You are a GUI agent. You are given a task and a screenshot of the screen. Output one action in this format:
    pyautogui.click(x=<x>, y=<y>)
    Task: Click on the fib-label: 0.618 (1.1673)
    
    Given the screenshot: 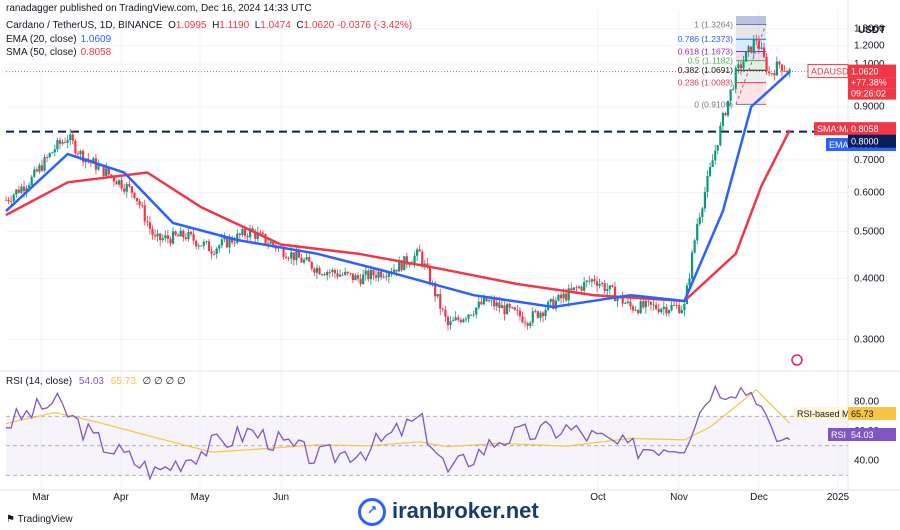 What is the action you would take?
    pyautogui.click(x=705, y=52)
    